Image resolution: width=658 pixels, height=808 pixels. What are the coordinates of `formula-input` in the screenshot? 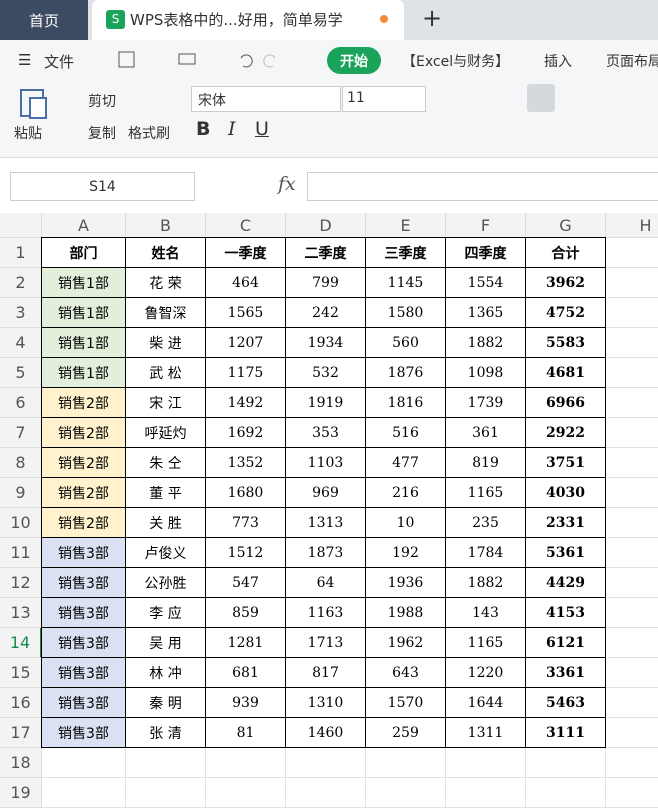 It's located at (482, 186).